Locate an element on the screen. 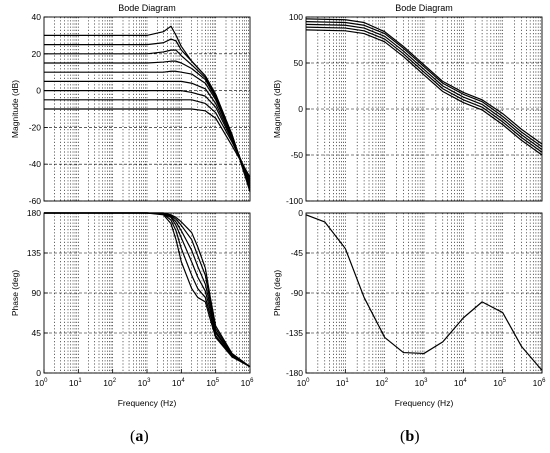 This screenshot has height=453, width=550. panel-b-xtick-label: 10⁴ is located at coordinates (460, 383).